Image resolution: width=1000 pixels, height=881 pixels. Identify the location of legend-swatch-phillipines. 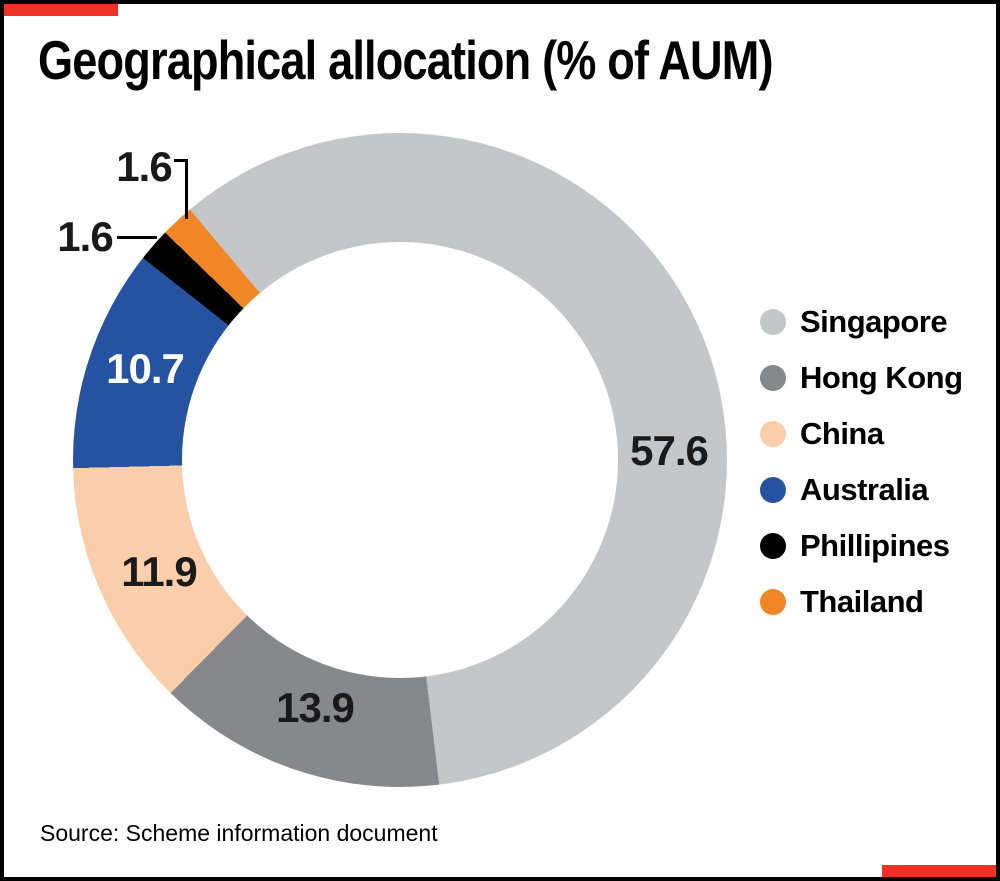
(773, 546).